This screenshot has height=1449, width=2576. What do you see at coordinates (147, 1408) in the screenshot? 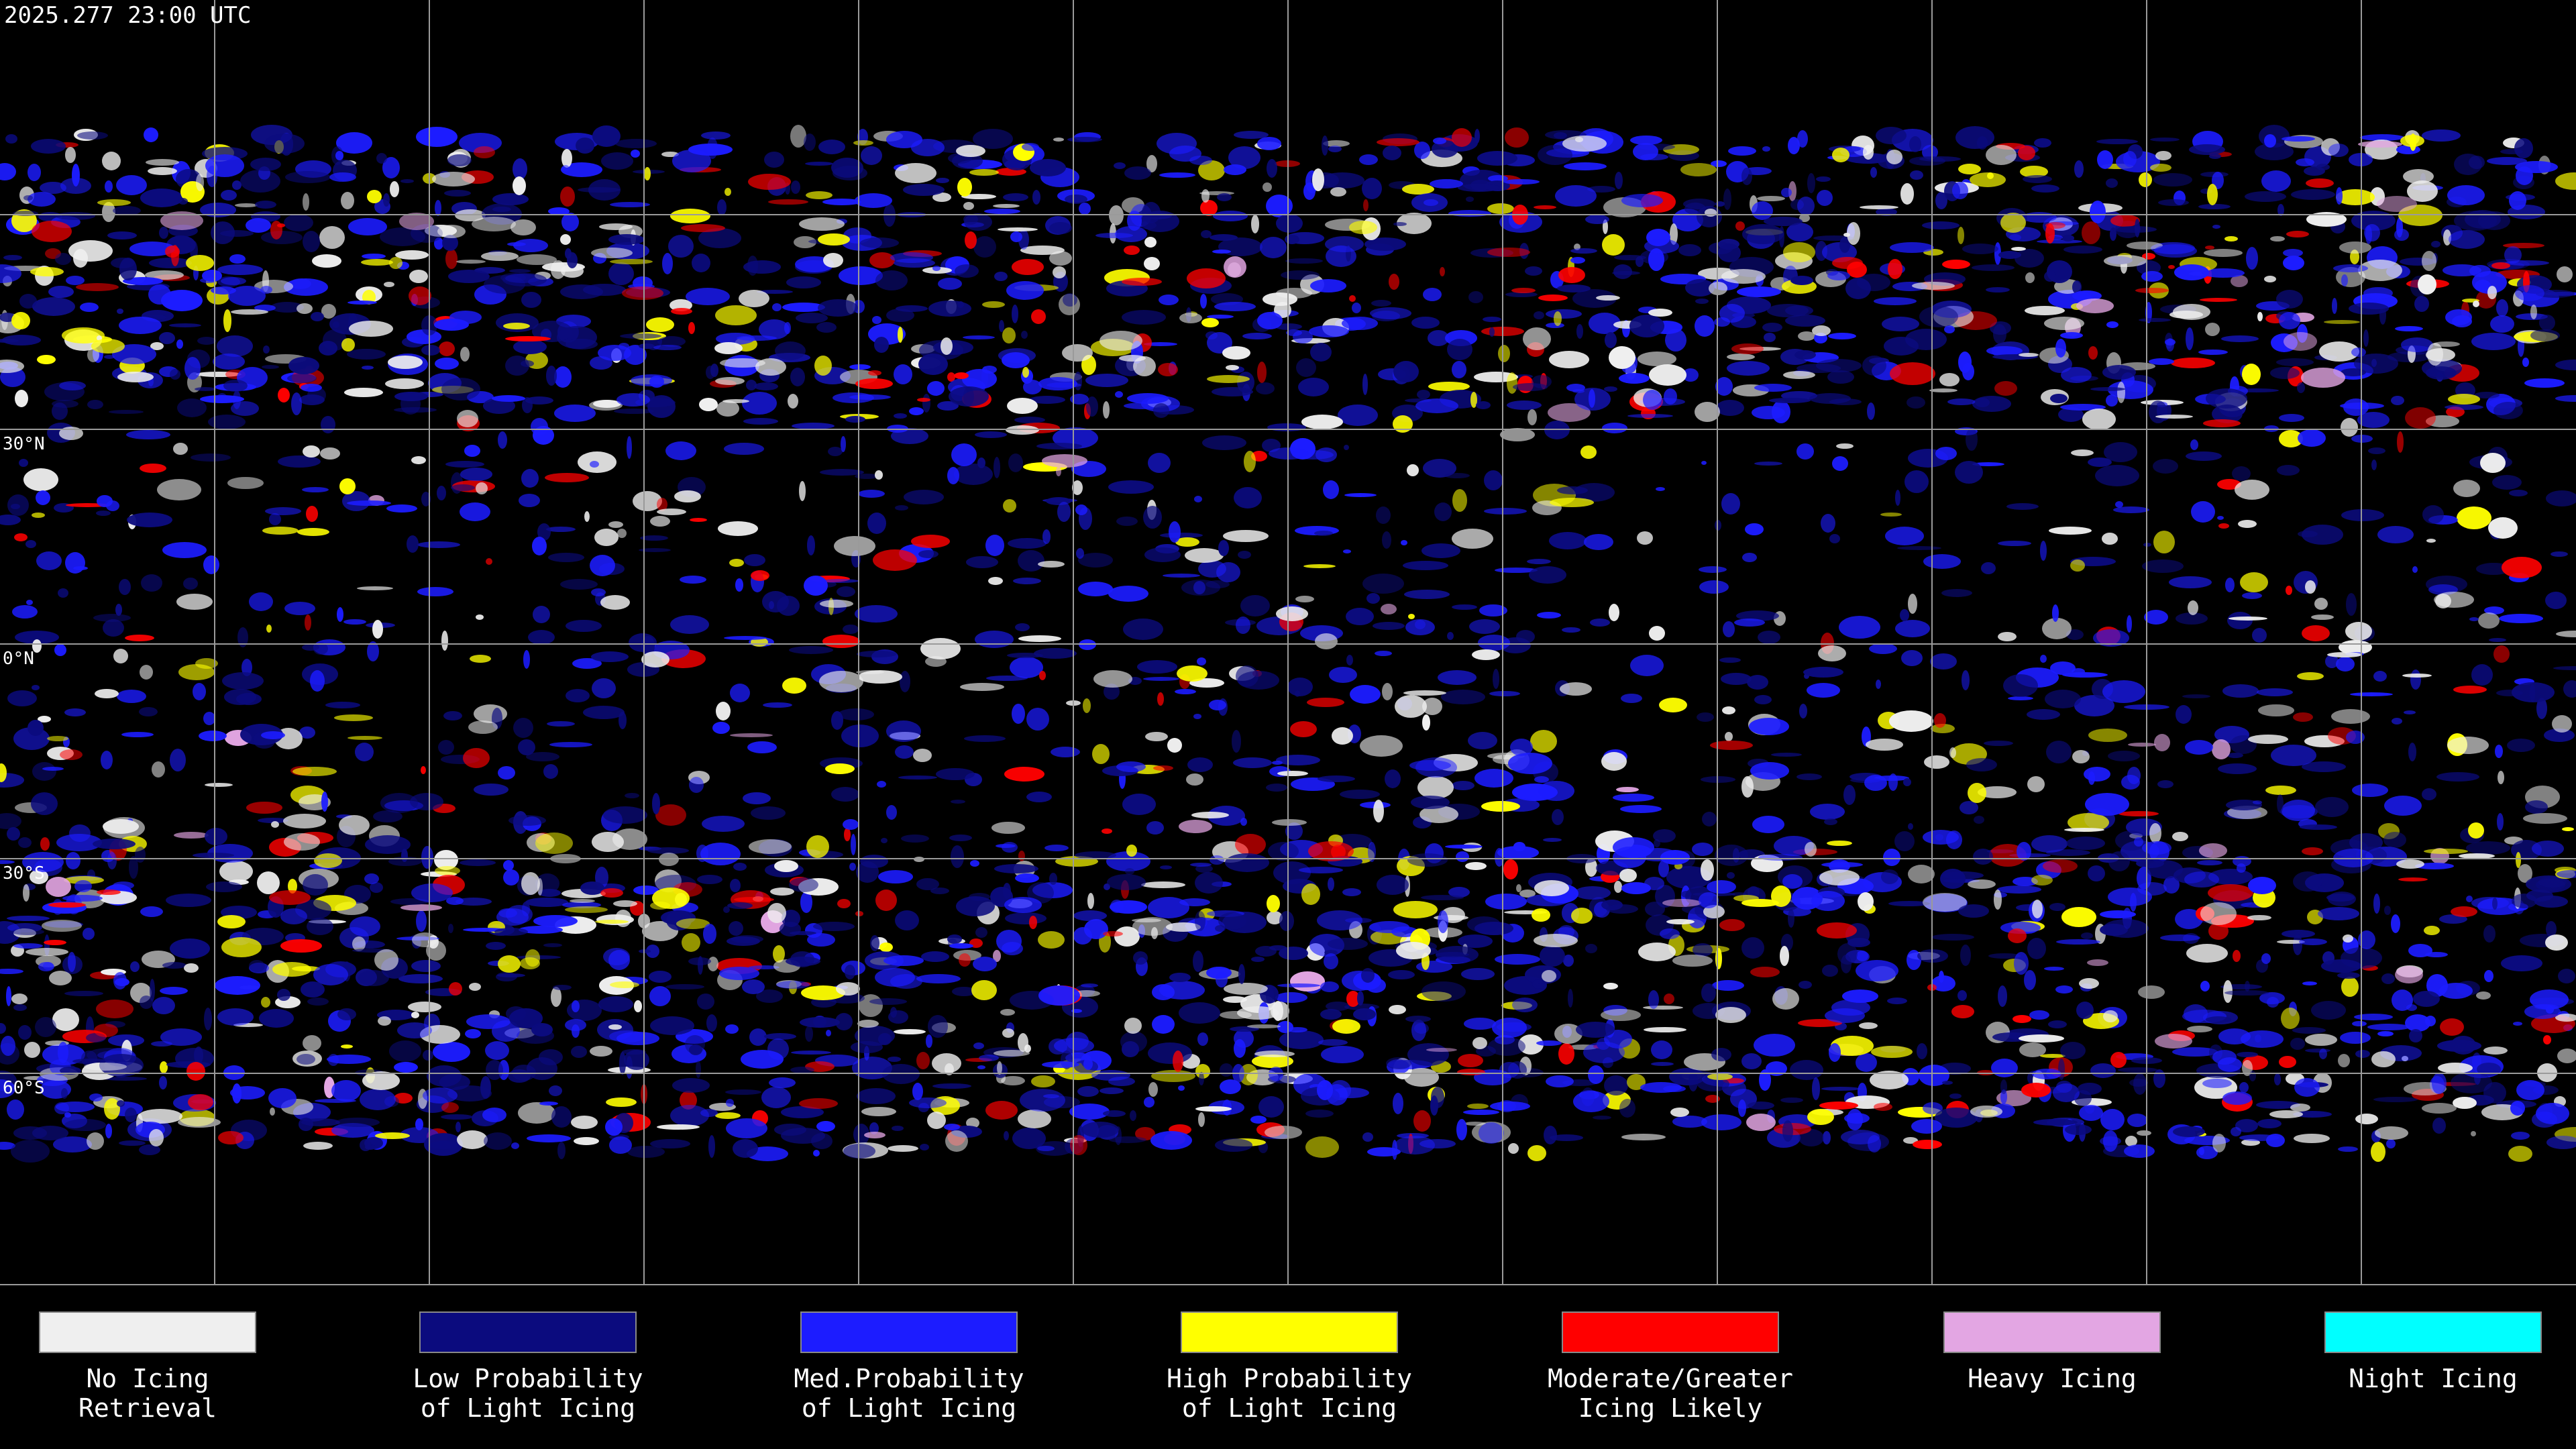
I see `legend-label: Retrieval` at bounding box center [147, 1408].